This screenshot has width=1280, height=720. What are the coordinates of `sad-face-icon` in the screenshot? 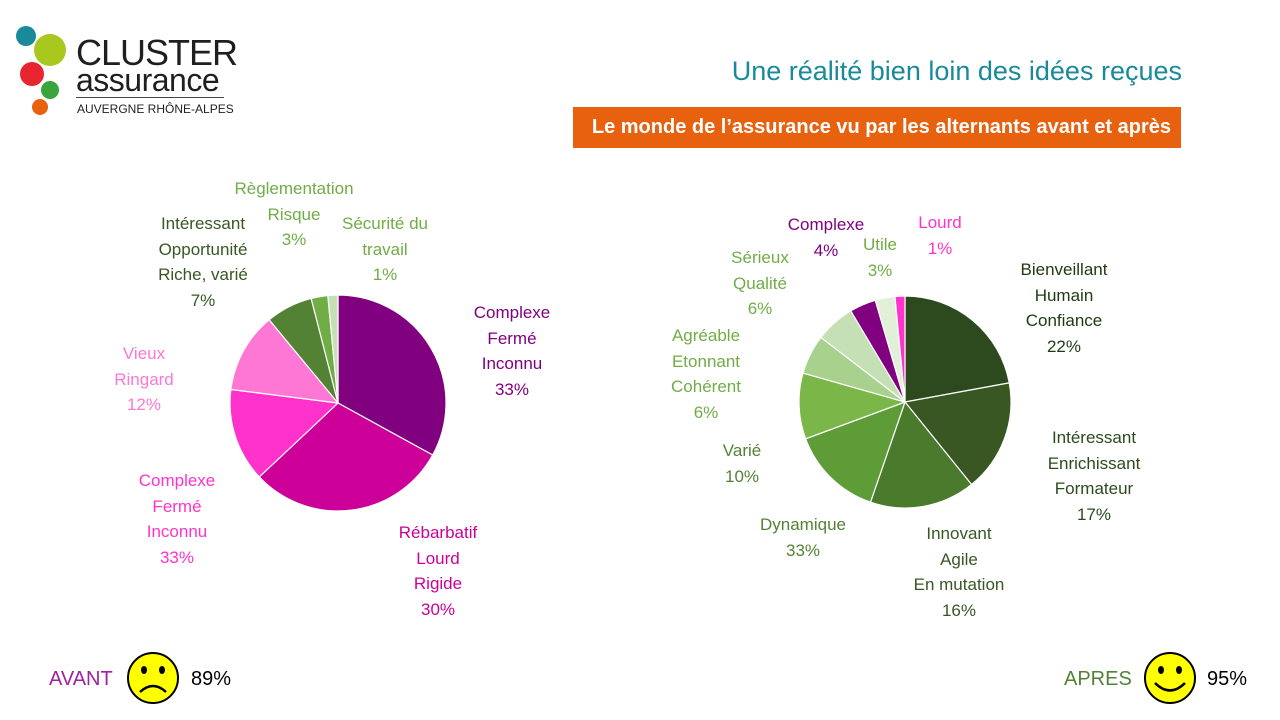 It's located at (153, 678).